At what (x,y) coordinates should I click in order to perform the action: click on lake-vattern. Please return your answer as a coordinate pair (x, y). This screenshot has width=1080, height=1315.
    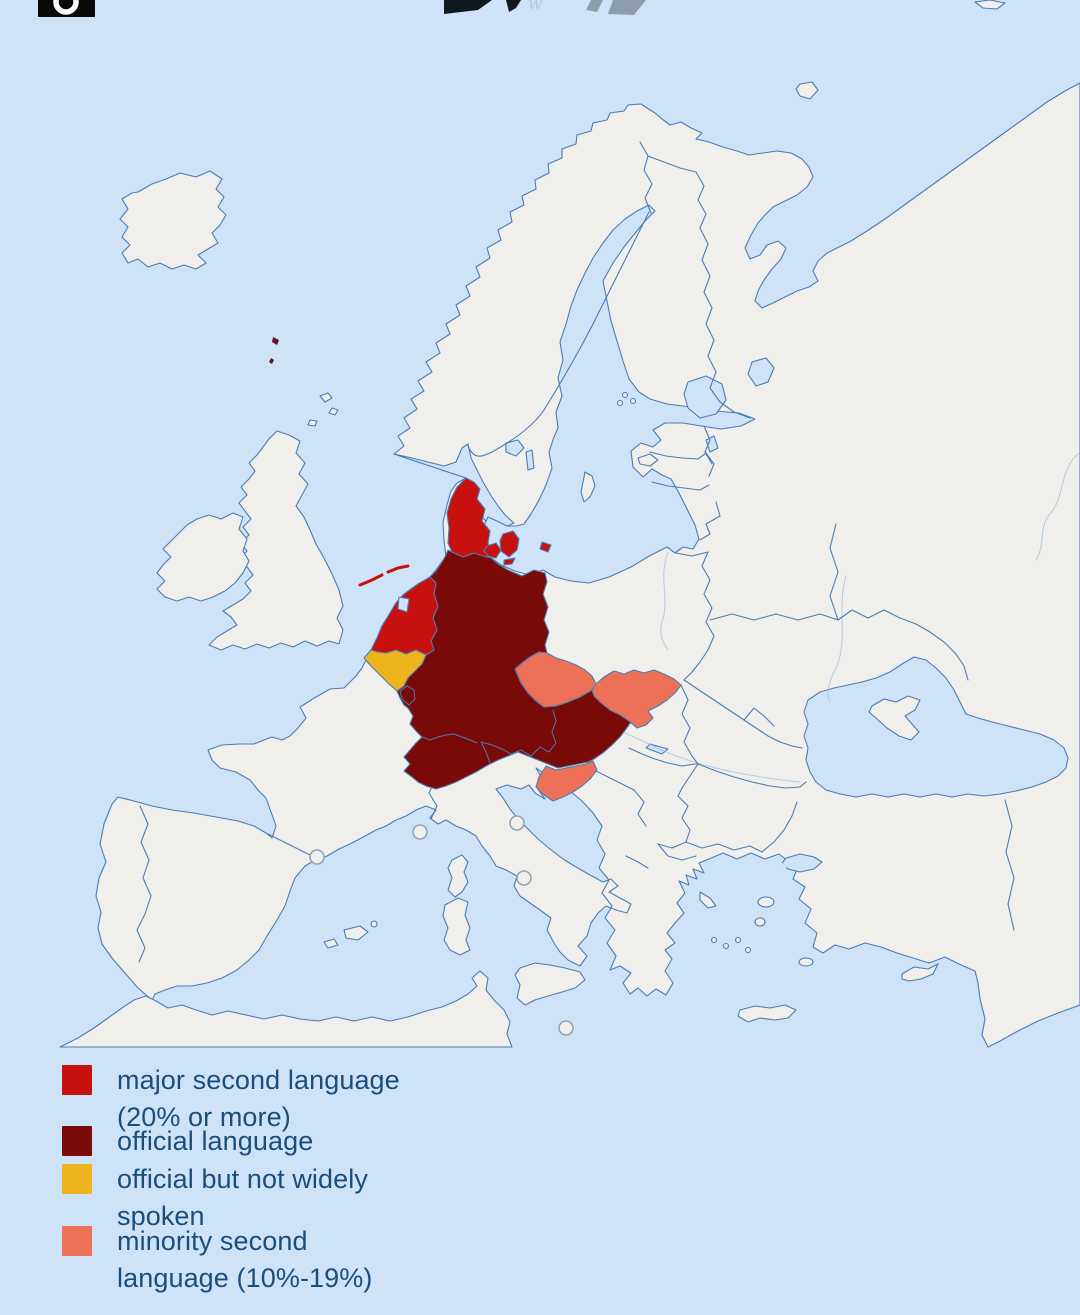
    Looking at the image, I should click on (530, 460).